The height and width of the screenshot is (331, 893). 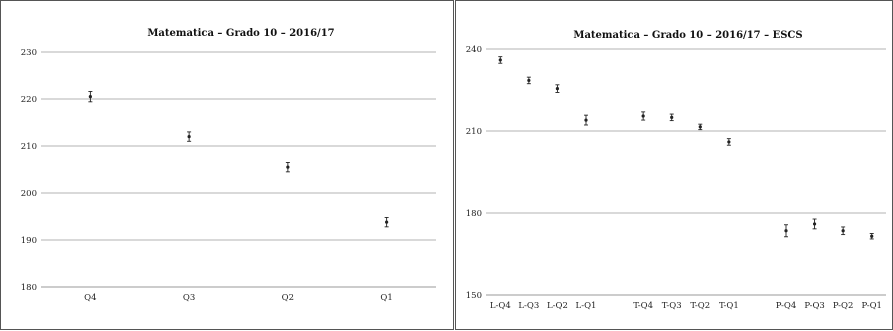 What do you see at coordinates (557, 306) in the screenshot?
I see `x-tick-label: L-Q2` at bounding box center [557, 306].